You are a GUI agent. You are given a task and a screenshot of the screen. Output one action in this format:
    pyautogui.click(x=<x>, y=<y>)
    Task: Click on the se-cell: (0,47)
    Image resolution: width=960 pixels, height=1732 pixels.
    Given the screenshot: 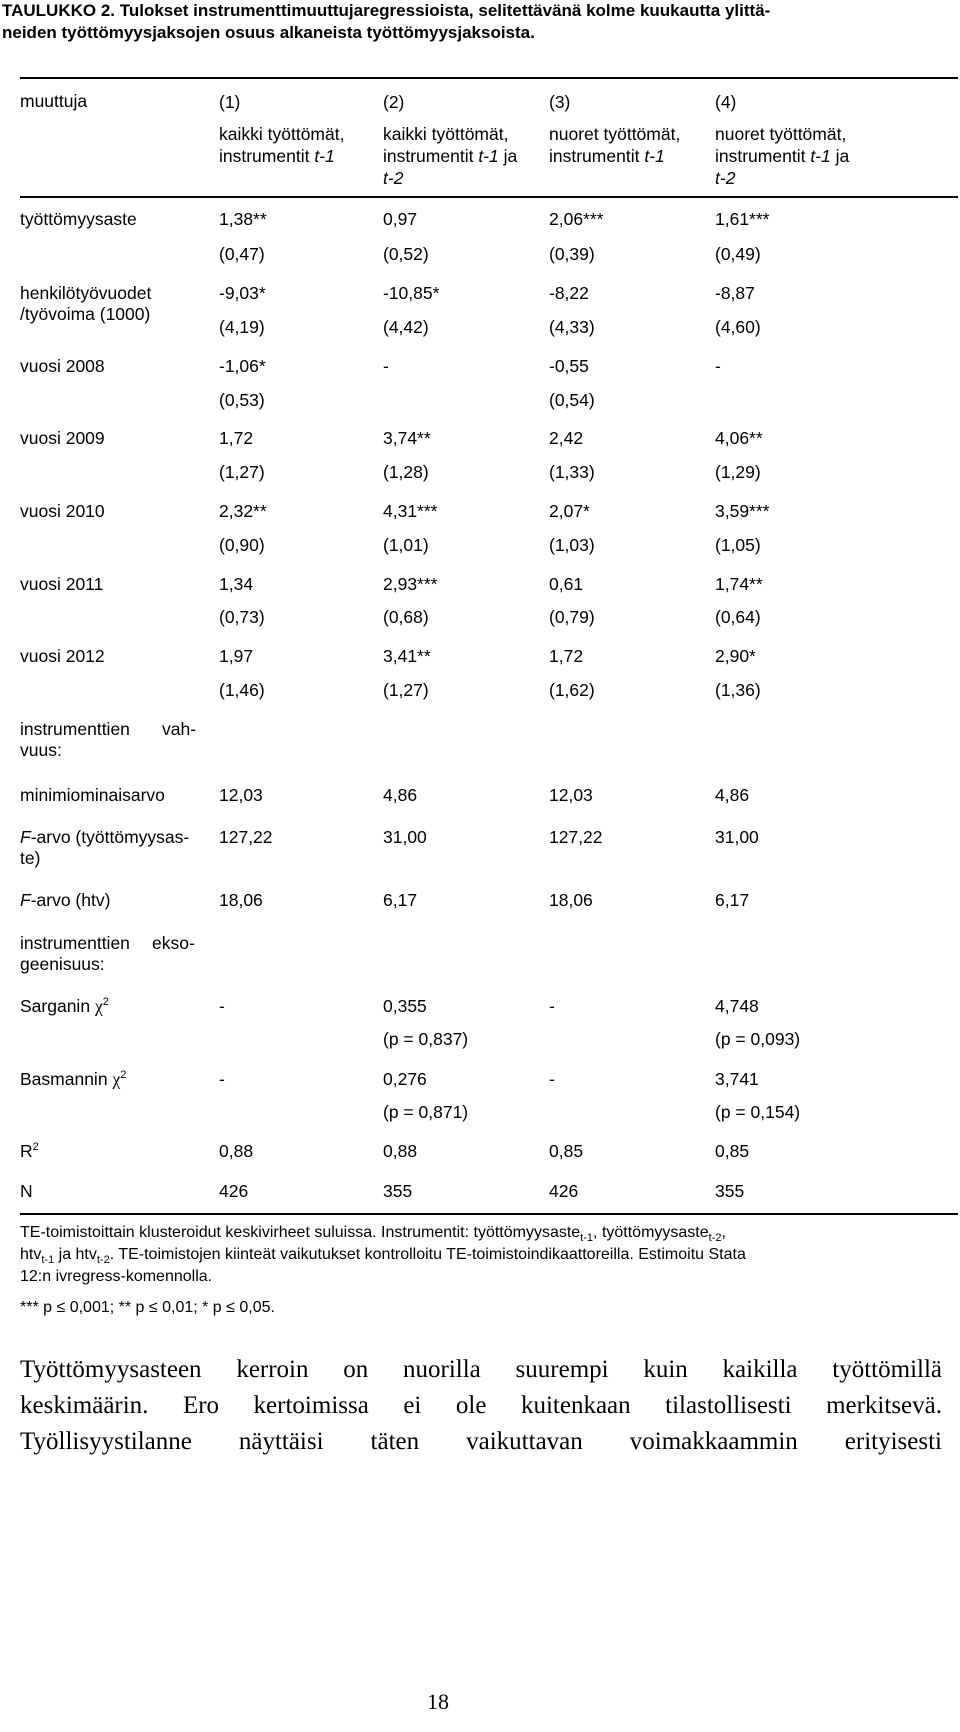 What is the action you would take?
    pyautogui.click(x=242, y=254)
    